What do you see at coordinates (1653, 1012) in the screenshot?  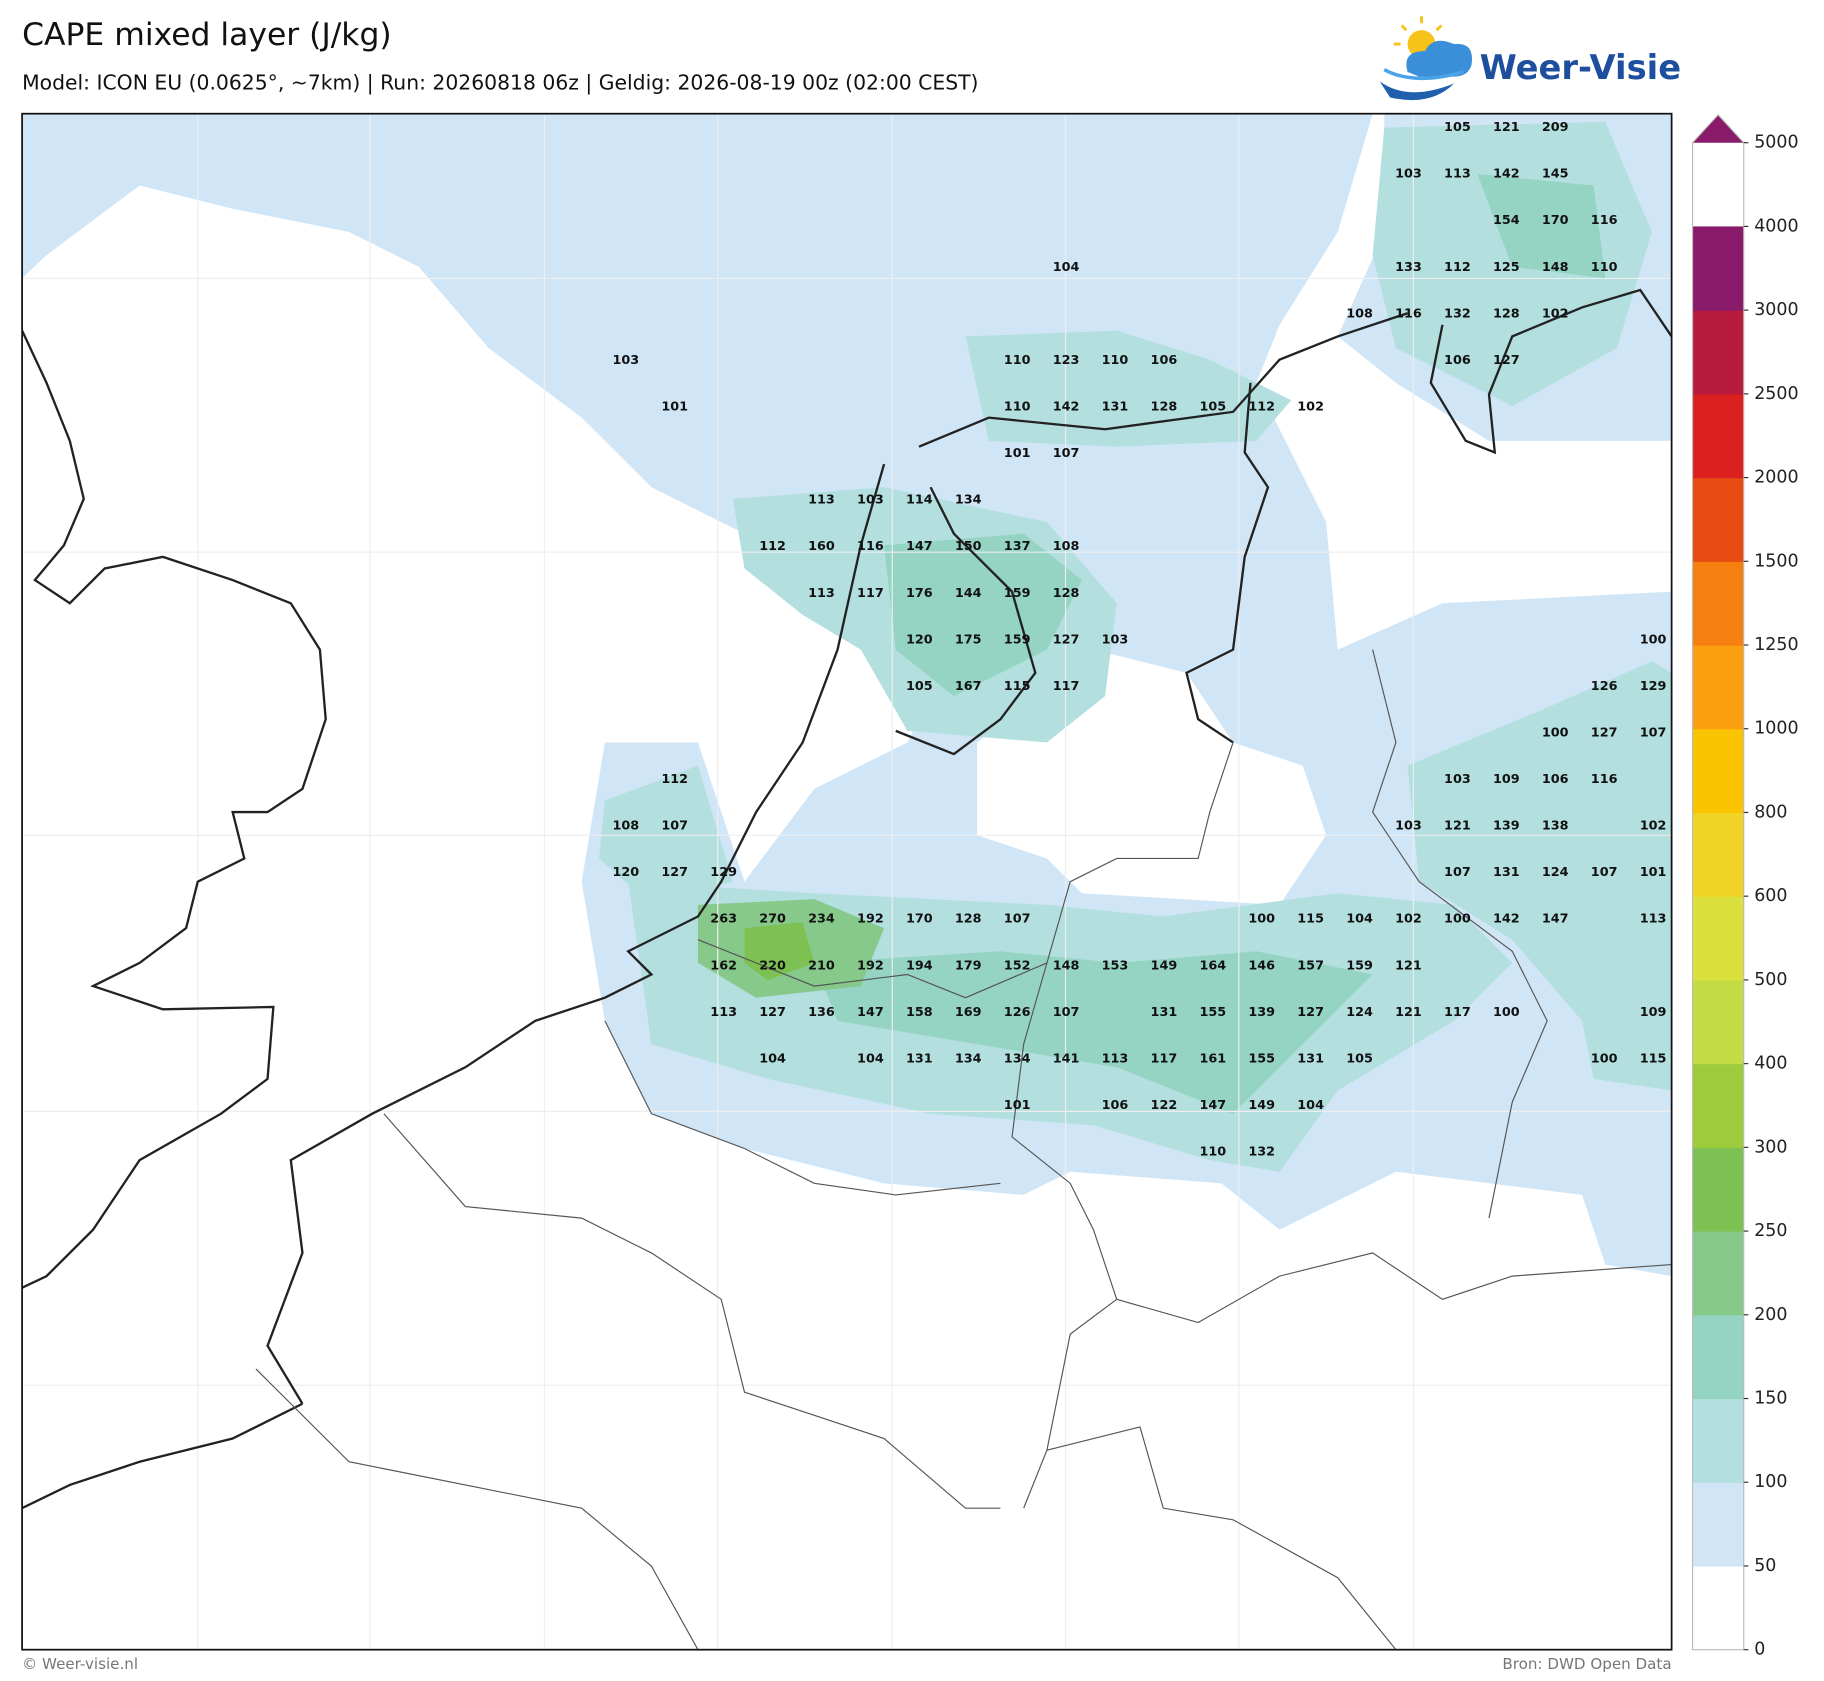 I see `cape-label: 109` at bounding box center [1653, 1012].